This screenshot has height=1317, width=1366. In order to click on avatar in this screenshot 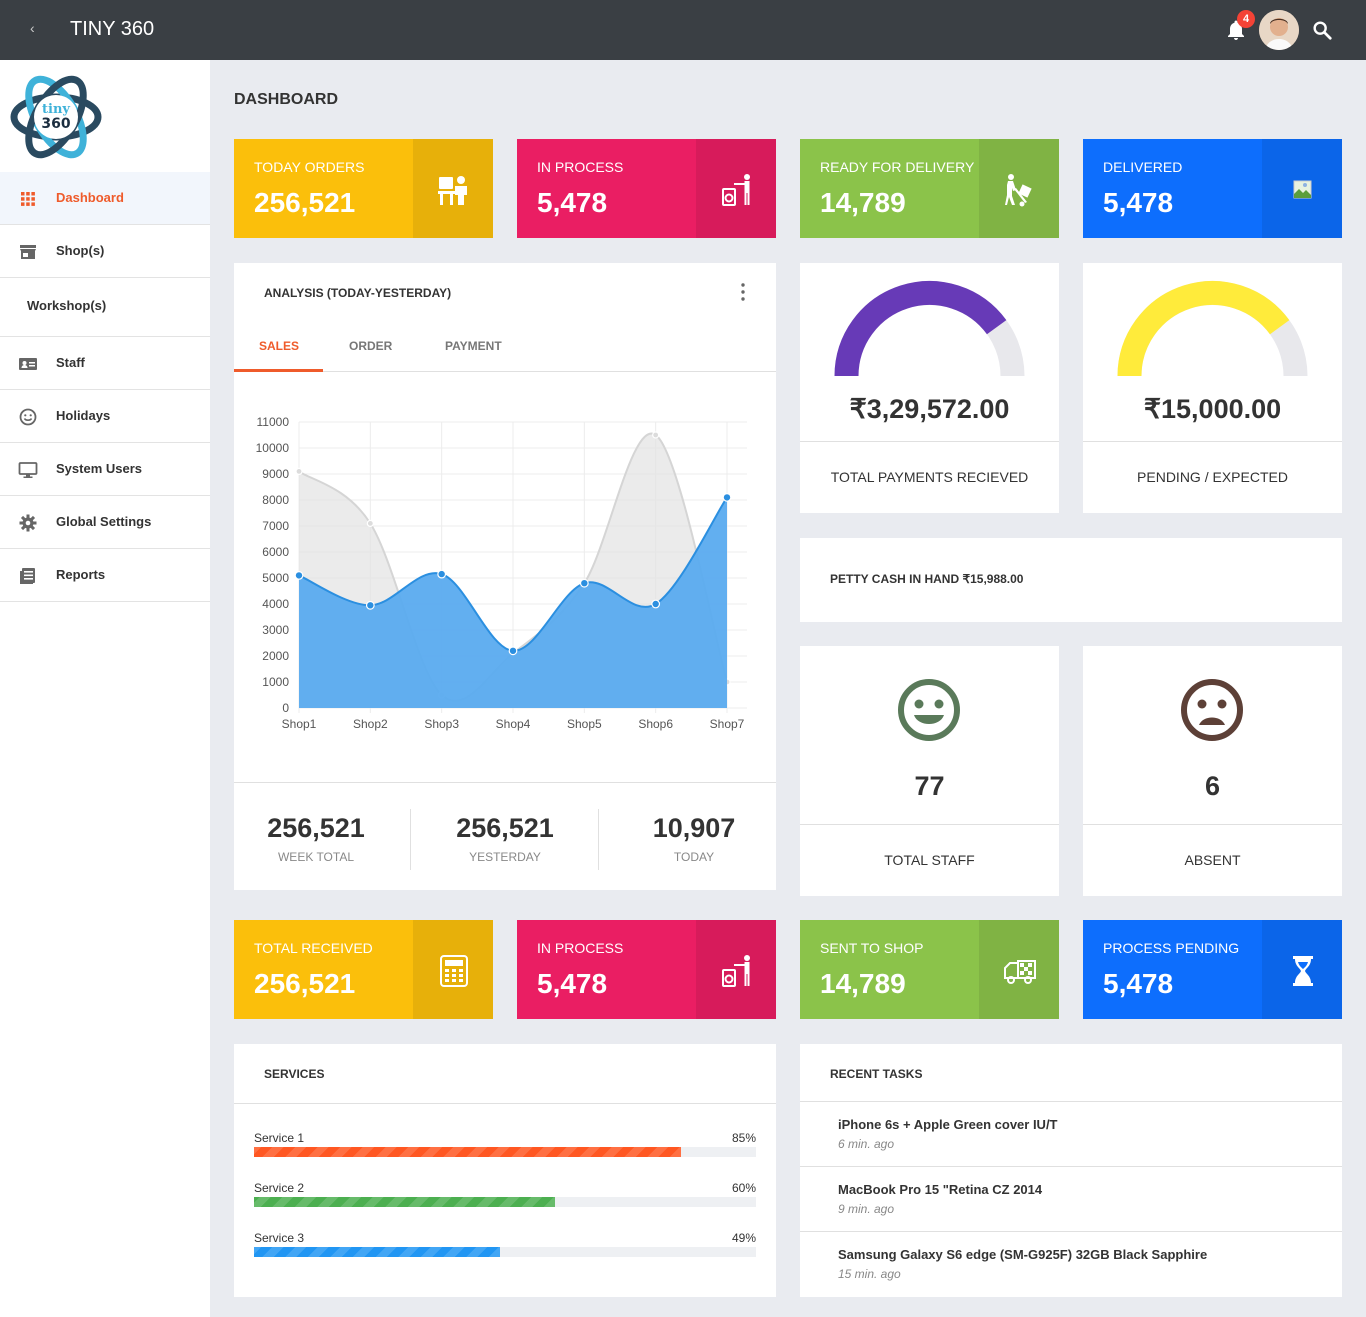, I will do `click(1279, 30)`.